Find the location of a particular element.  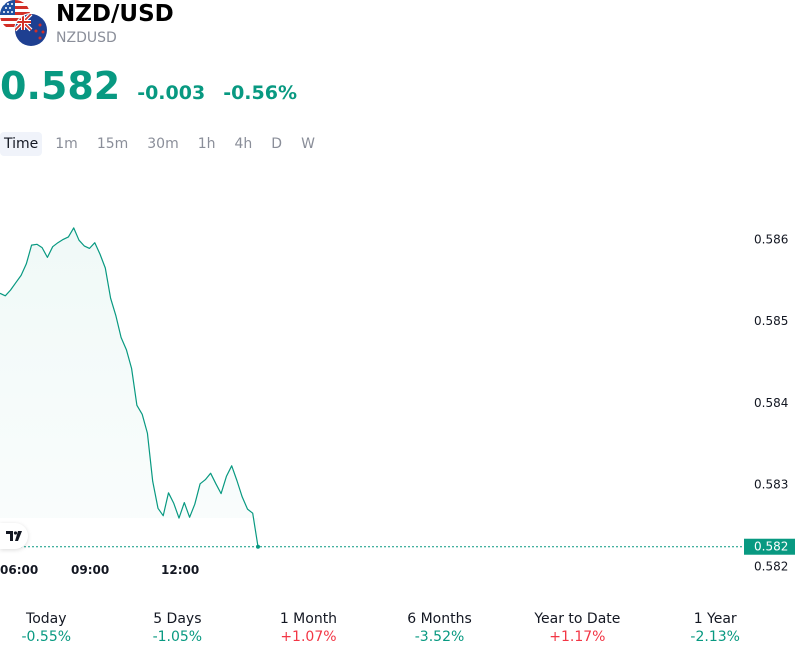

perf-1-year: 1 Year -2.13% is located at coordinates (715, 629).